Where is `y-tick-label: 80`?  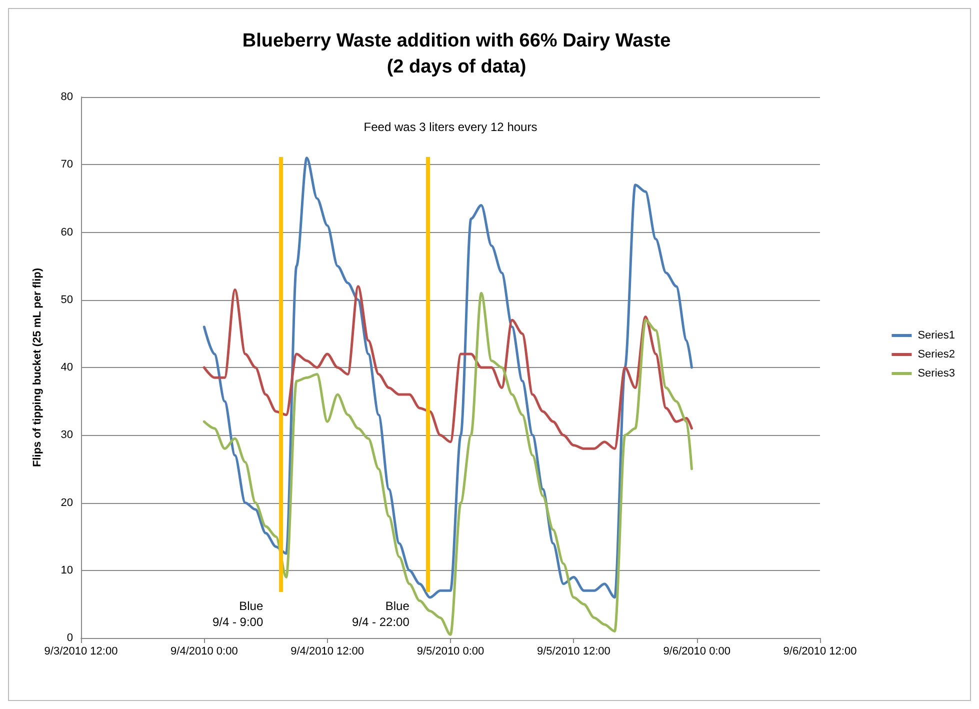 y-tick-label: 80 is located at coordinates (66, 97).